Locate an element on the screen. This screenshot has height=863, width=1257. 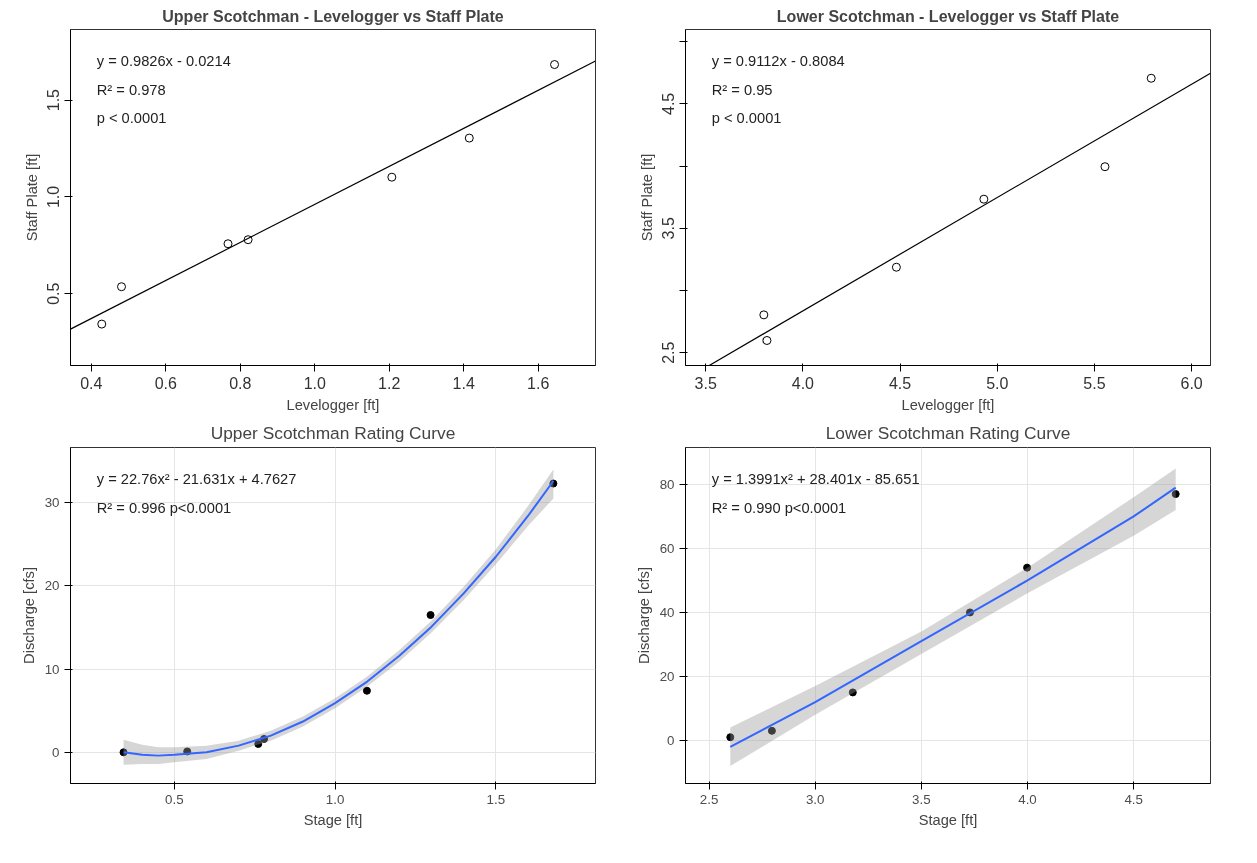
x-tick-label: 1.2 is located at coordinates (389, 383).